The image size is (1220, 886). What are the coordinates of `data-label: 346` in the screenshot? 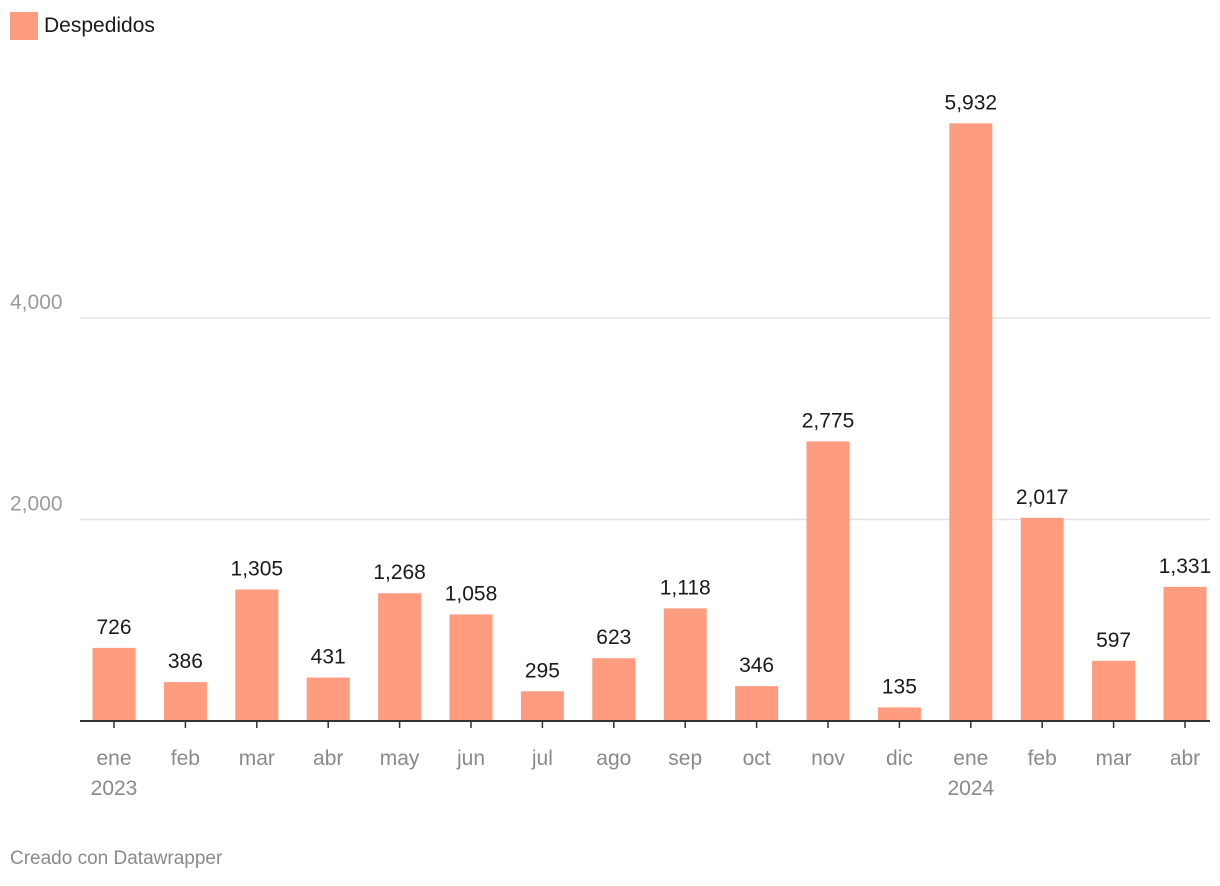 It's located at (756, 665).